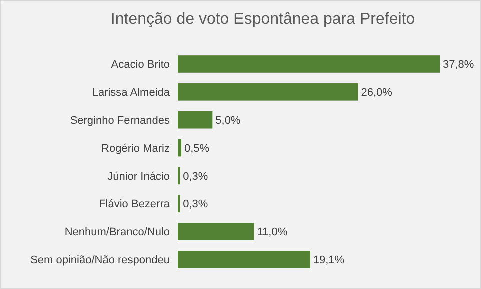 The image size is (481, 289). What do you see at coordinates (100, 260) in the screenshot?
I see `y-tick-label: Sem opinião/Não respondeu` at bounding box center [100, 260].